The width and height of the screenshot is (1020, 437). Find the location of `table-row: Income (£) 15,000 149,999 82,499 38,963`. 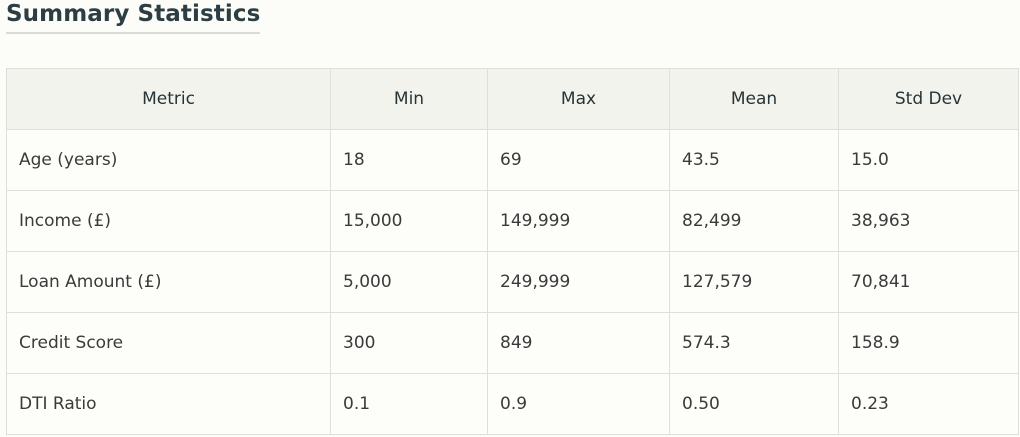

table-row: Income (£) 15,000 149,999 82,499 38,963 is located at coordinates (512, 221).